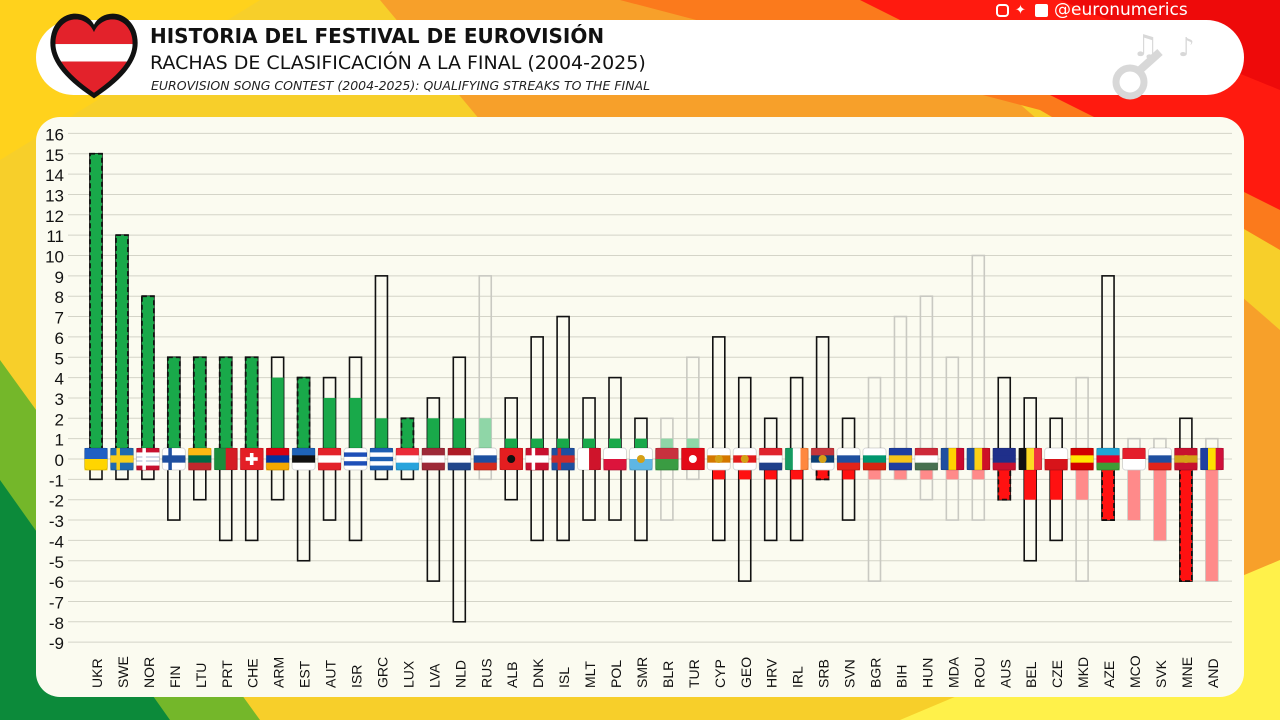  I want to click on x-tick-label: POL, so click(616, 674).